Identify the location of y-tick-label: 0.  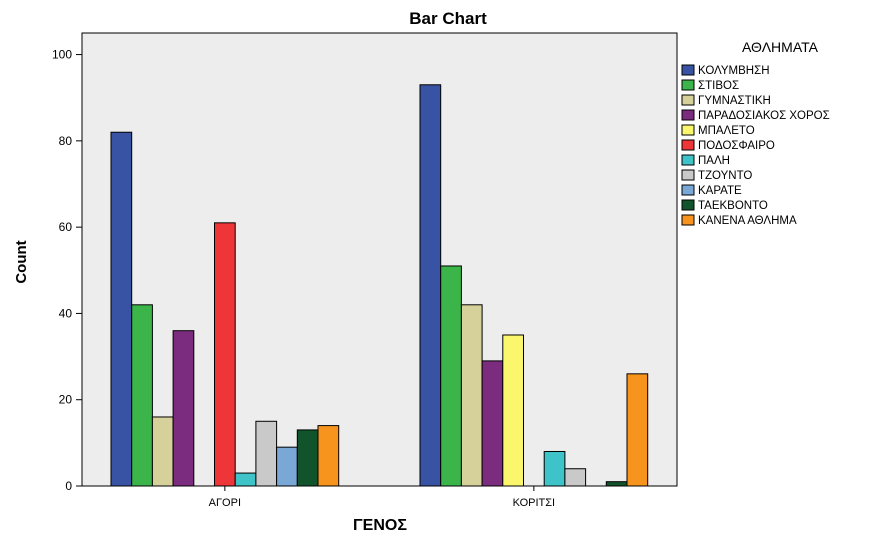
(68, 486).